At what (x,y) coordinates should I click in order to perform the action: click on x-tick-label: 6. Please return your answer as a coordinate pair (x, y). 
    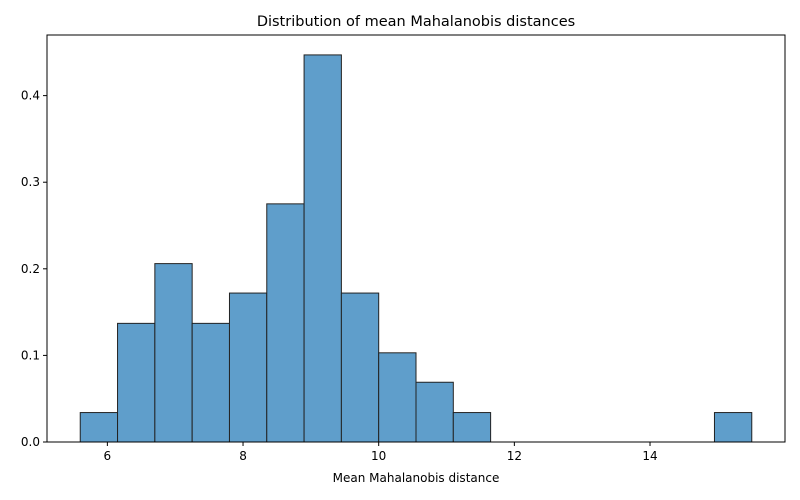
    Looking at the image, I should click on (108, 456).